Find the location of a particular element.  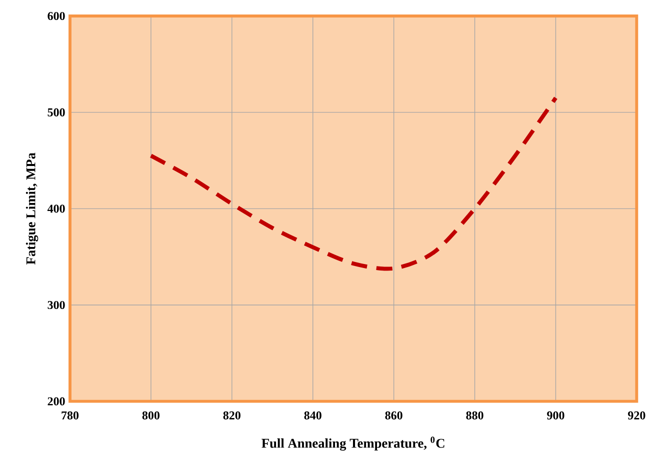

x-axis-title: Full Annealing Temperature, $^{0}$C is located at coordinates (353, 443).